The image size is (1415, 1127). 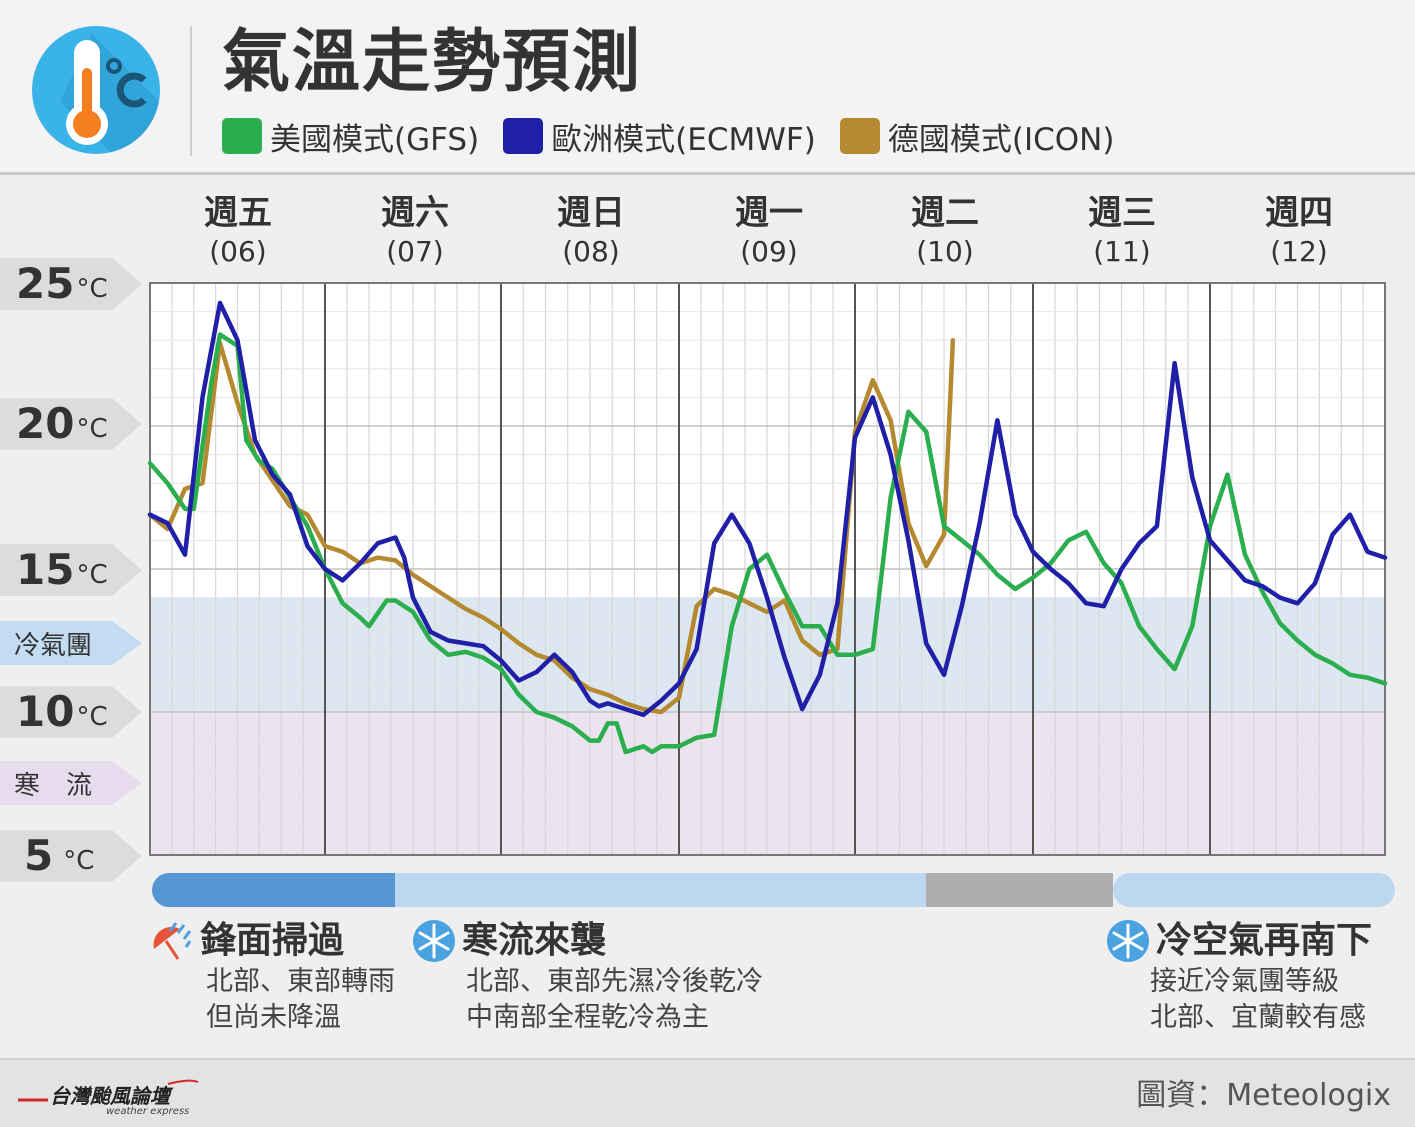 What do you see at coordinates (415, 251) in the screenshot?
I see `day-date: (07)` at bounding box center [415, 251].